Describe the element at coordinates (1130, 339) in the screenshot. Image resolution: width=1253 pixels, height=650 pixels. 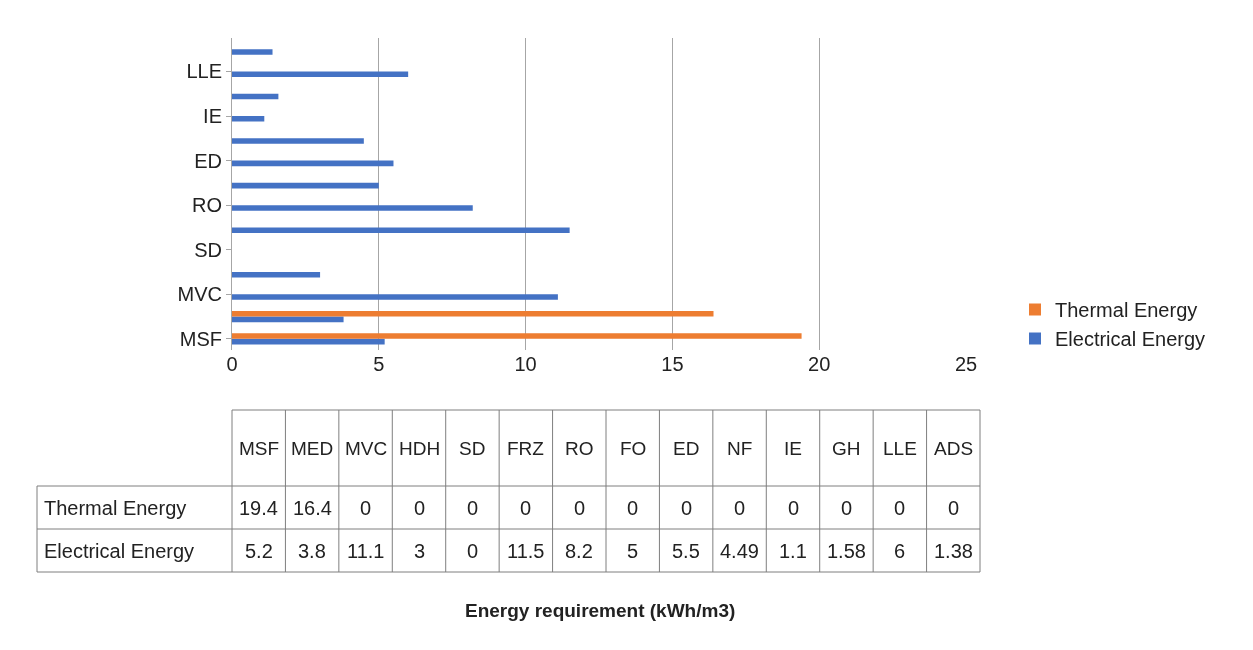
I see `legend-label: Electrical Energy` at that location.